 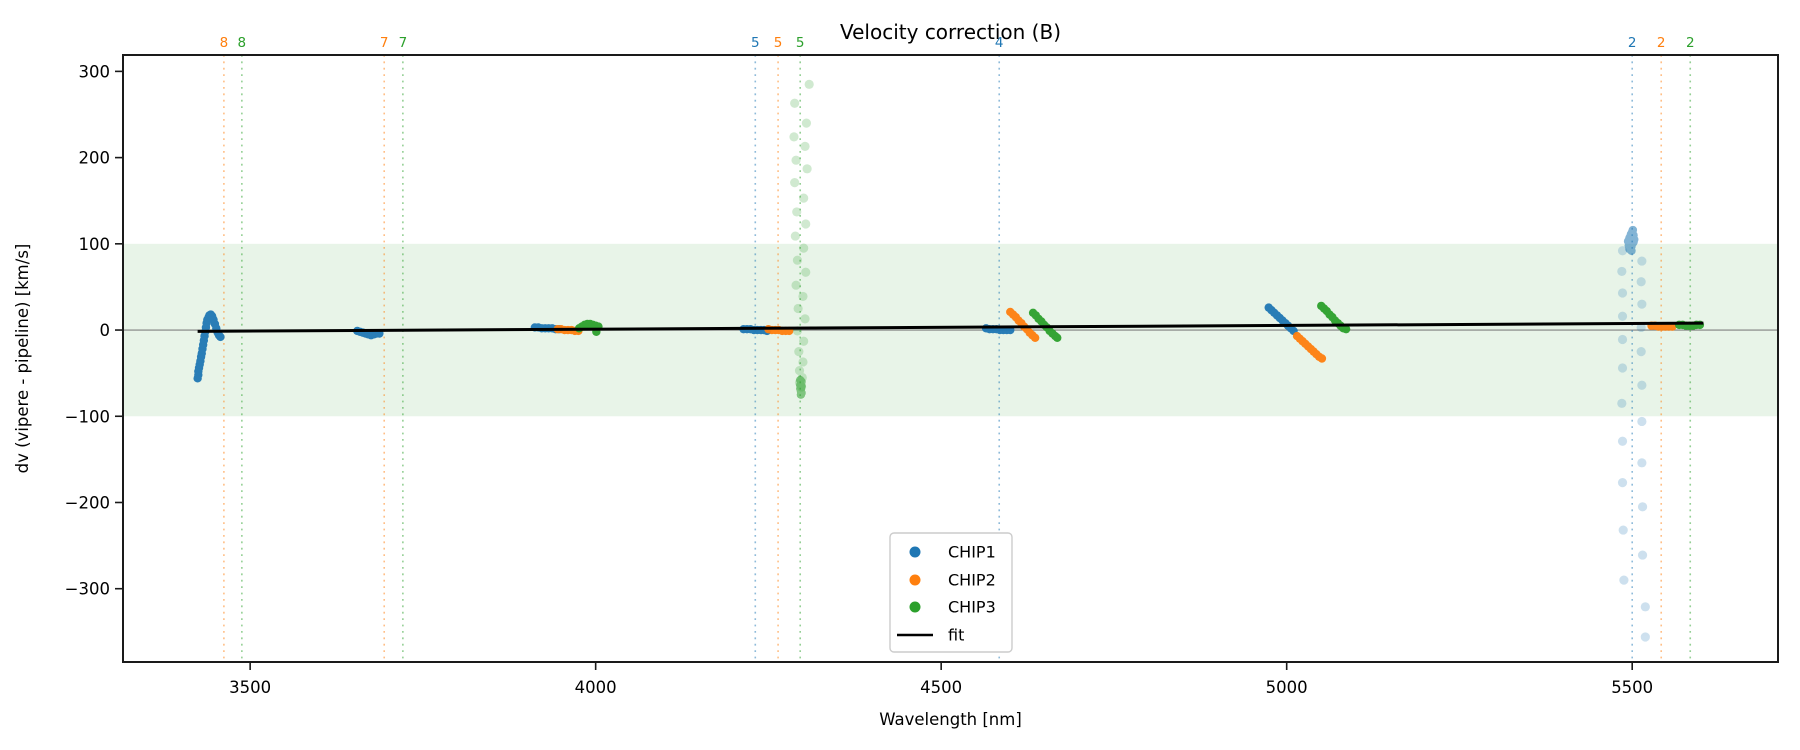 I want to click on legend: CHIP1 CHIP2 CHIP3 fit, so click(x=951, y=592).